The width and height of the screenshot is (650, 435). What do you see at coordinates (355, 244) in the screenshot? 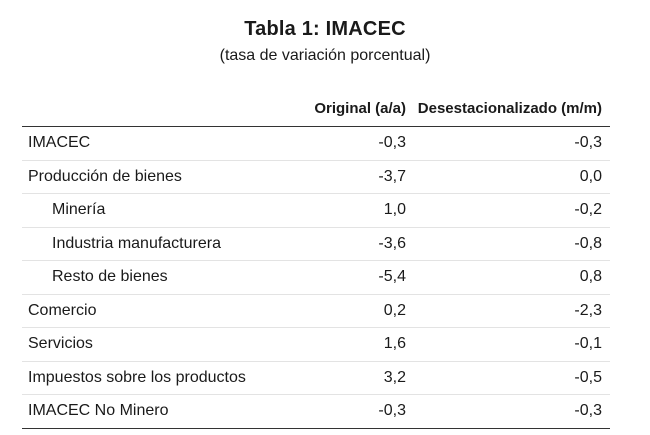
I see `row-original-value: -3,6` at bounding box center [355, 244].